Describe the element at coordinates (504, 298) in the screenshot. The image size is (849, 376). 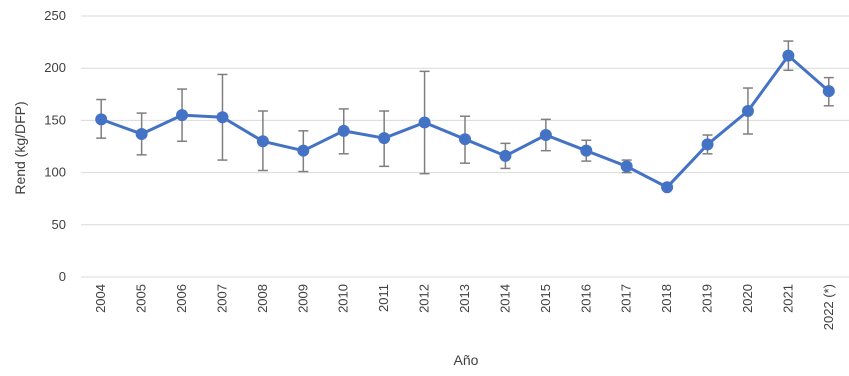
I see `x-tick-label: 2014` at that location.